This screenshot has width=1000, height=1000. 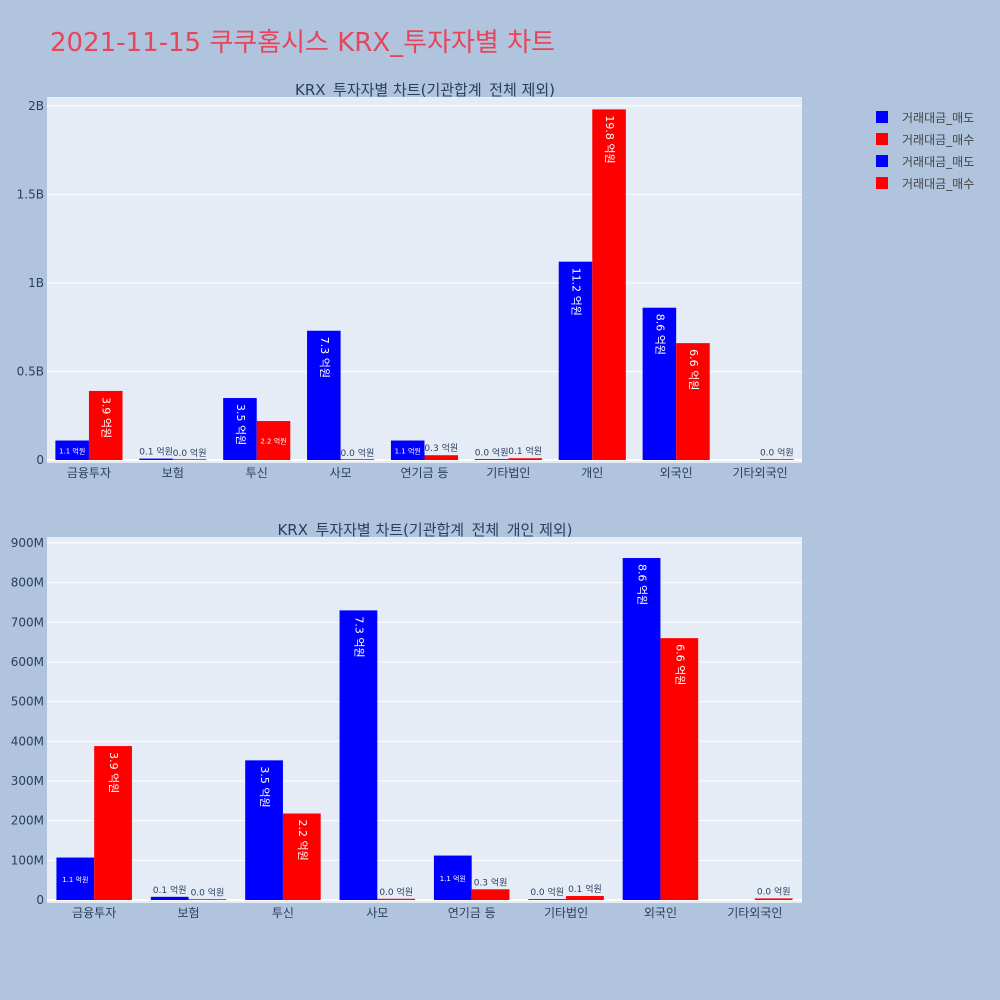 What do you see at coordinates (377, 913) in the screenshot?
I see `x-tick-label: 사모` at bounding box center [377, 913].